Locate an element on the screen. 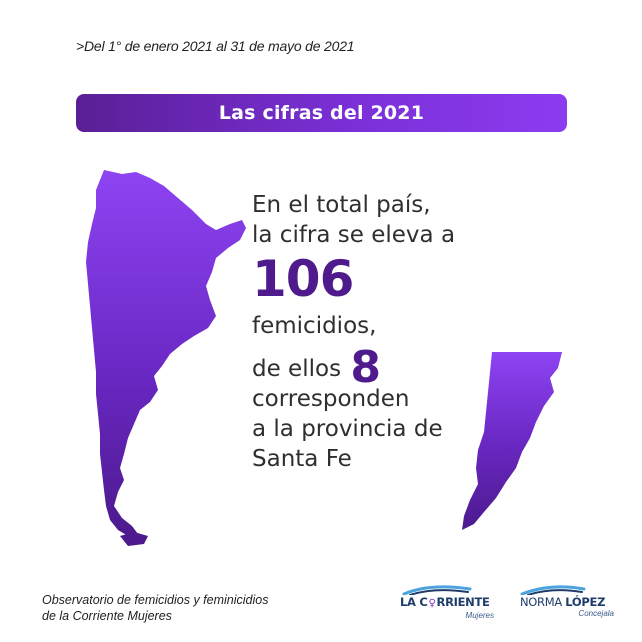 The width and height of the screenshot is (642, 642). norma-lopez-wordmark: NORMA LÓPEZ is located at coordinates (570, 602).